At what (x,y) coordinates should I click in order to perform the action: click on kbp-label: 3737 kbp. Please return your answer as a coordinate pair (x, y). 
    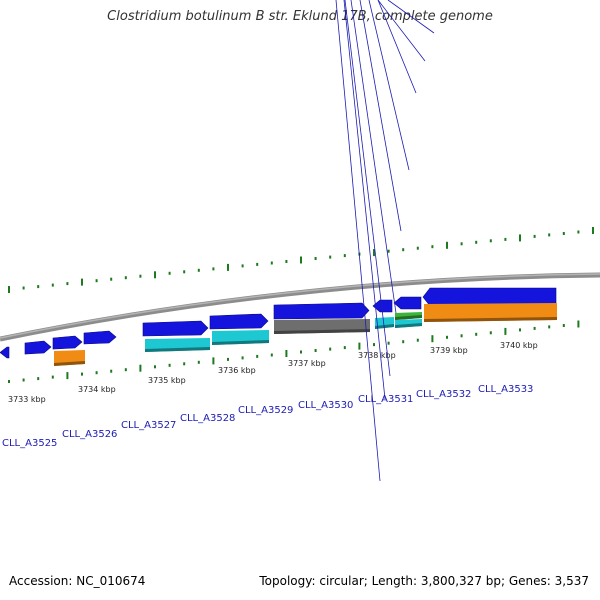
    Looking at the image, I should click on (307, 363).